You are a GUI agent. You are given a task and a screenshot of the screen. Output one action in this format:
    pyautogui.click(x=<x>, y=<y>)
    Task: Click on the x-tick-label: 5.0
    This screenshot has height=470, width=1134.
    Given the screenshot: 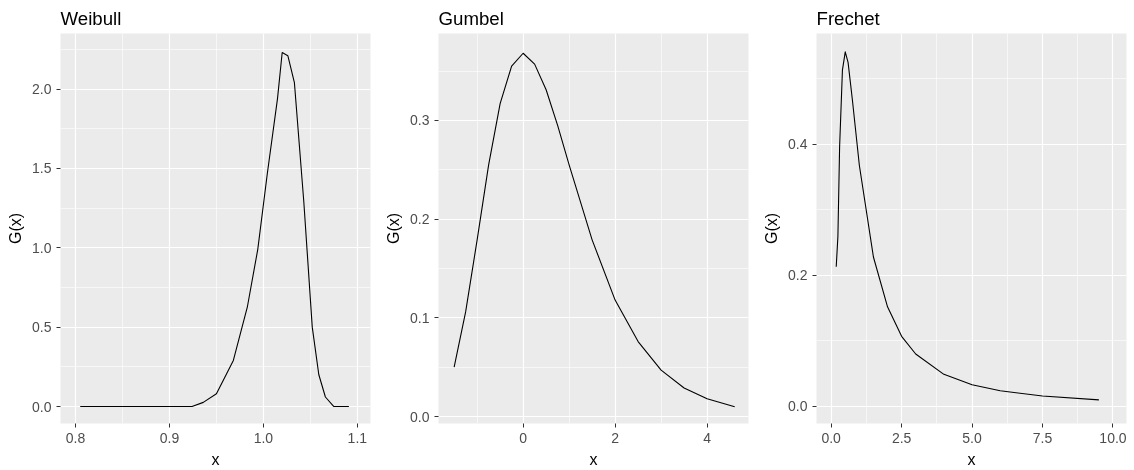 What is the action you would take?
    pyautogui.click(x=972, y=437)
    